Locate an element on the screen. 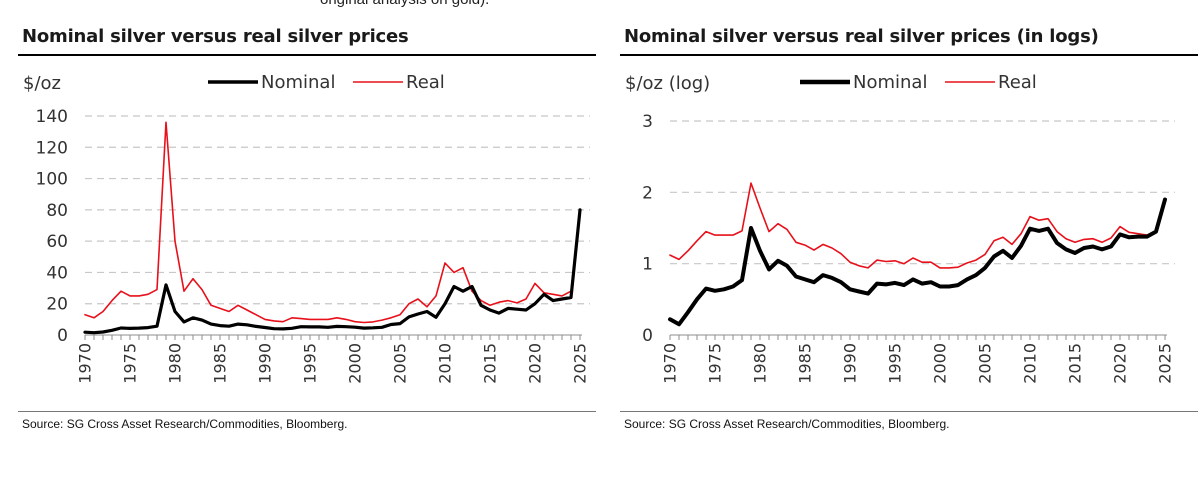  series-line-real is located at coordinates (917, 225).